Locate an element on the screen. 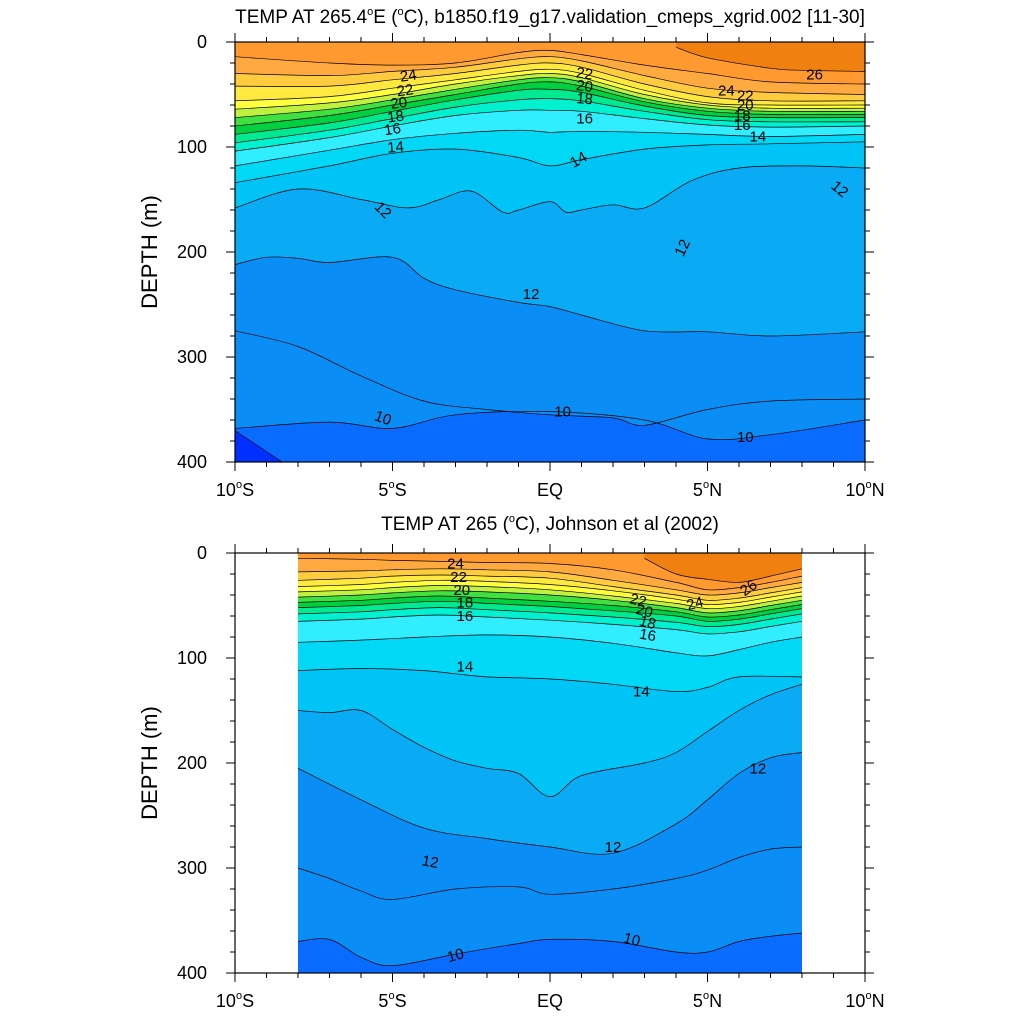 This screenshot has width=1024, height=1024. contour-label: 14 is located at coordinates (465, 666).